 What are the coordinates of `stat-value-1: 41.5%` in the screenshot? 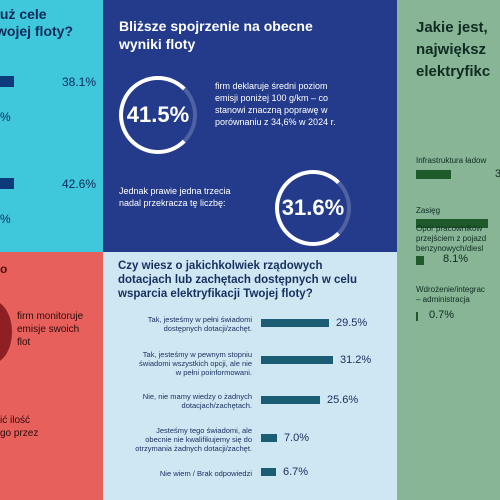 It's located at (158, 114).